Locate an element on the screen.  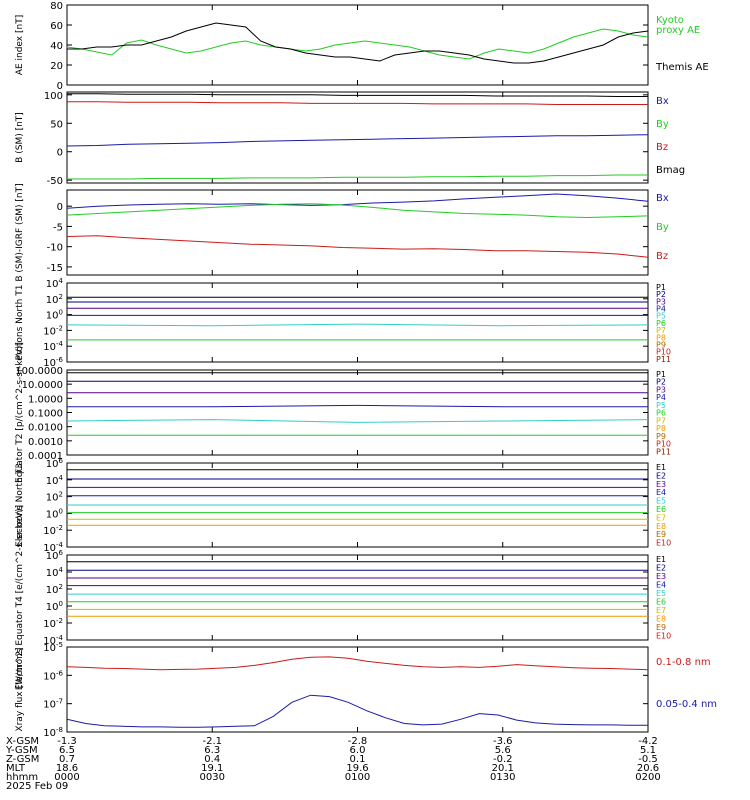
footer-value-x-gsm: -2.1 is located at coordinates (212, 741).